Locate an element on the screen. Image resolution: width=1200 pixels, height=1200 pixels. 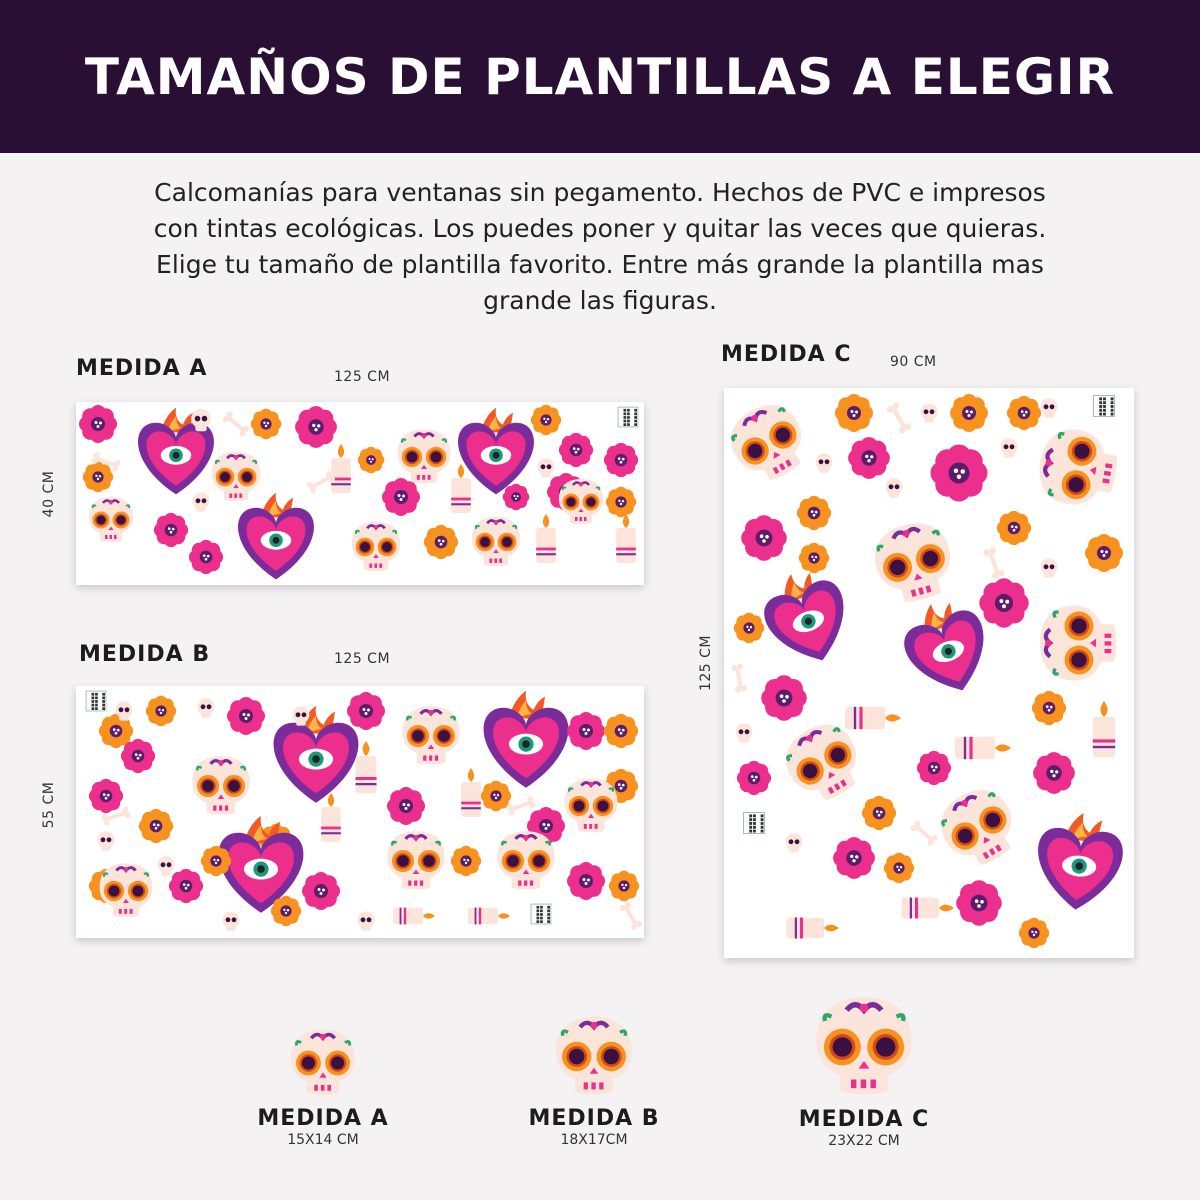
skull-size-b-dimensions: 18X17CM is located at coordinates (594, 1140).